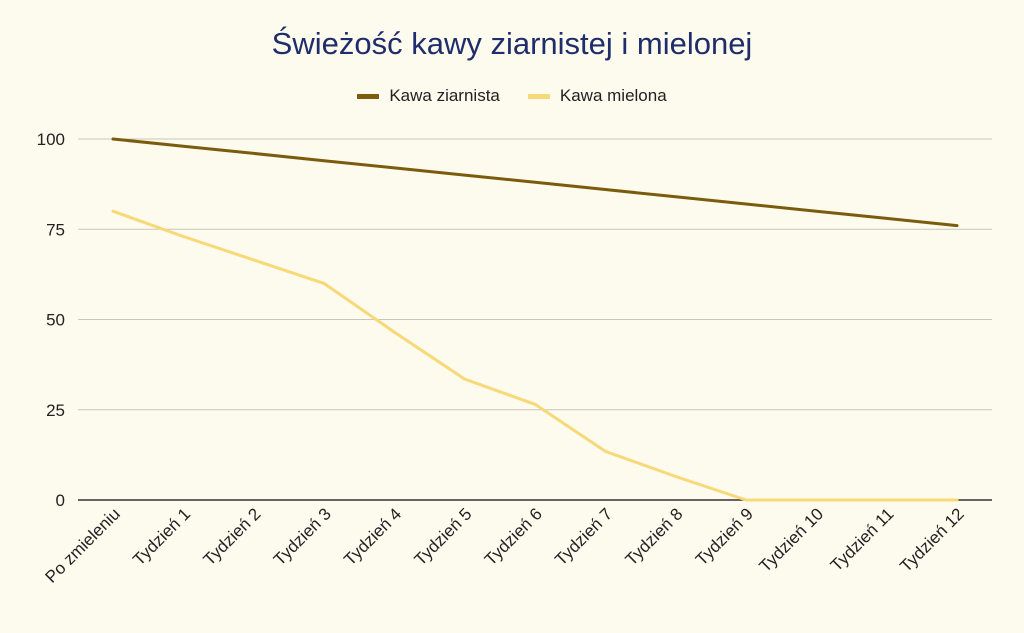 Image resolution: width=1024 pixels, height=633 pixels. What do you see at coordinates (513, 536) in the screenshot?
I see `x-tick-label: Tydzień 6` at bounding box center [513, 536].